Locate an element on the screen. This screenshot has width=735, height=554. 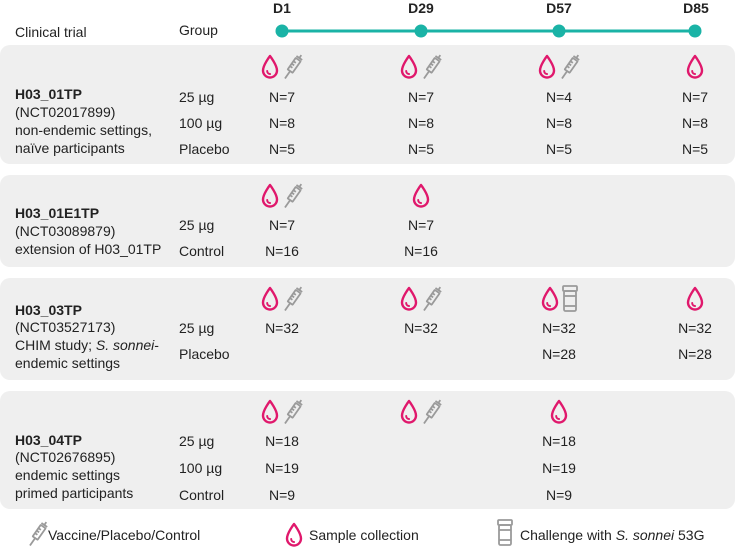
legend-syringe-icon-slot is located at coordinates (38, 536).